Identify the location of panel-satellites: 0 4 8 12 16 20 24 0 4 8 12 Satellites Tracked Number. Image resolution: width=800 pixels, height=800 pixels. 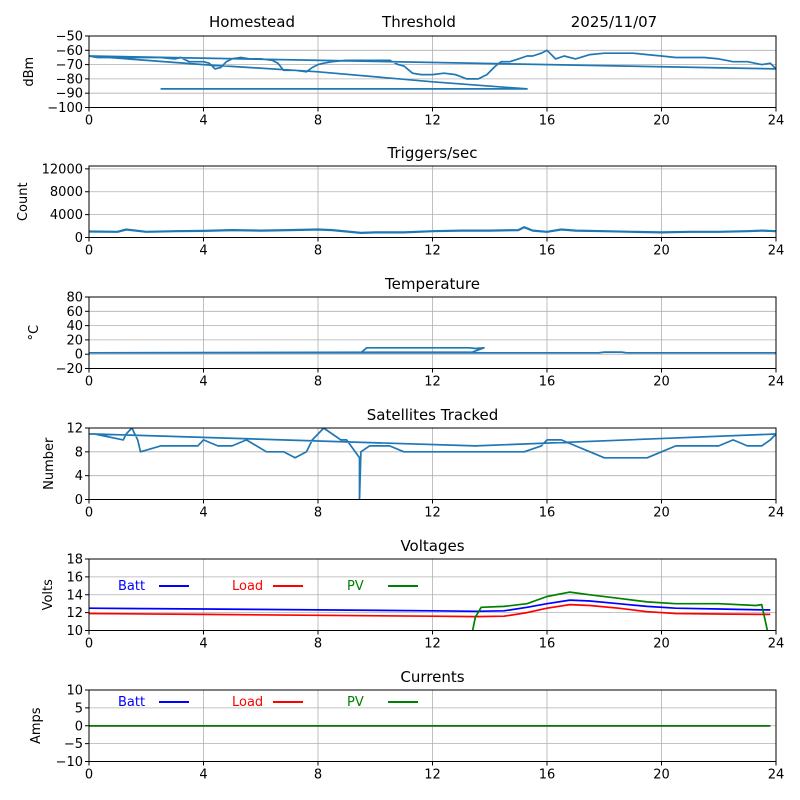
(413, 463).